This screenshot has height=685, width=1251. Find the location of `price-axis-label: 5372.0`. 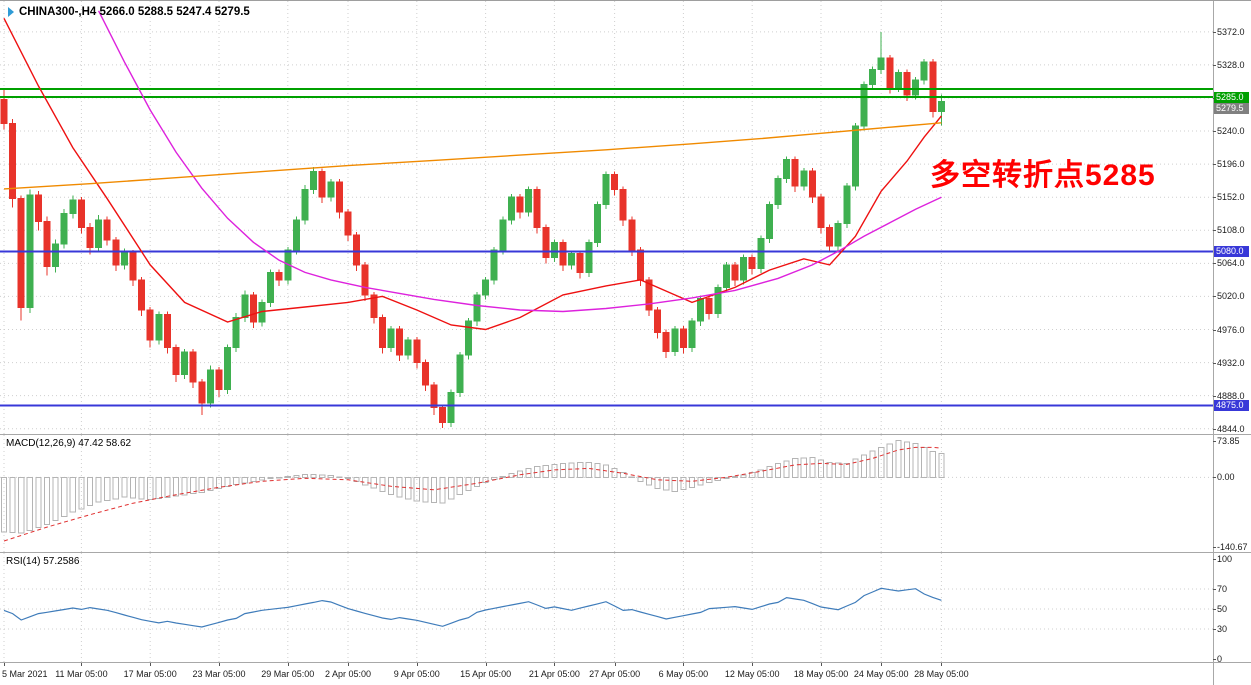

price-axis-label: 5372.0 is located at coordinates (1231, 31).